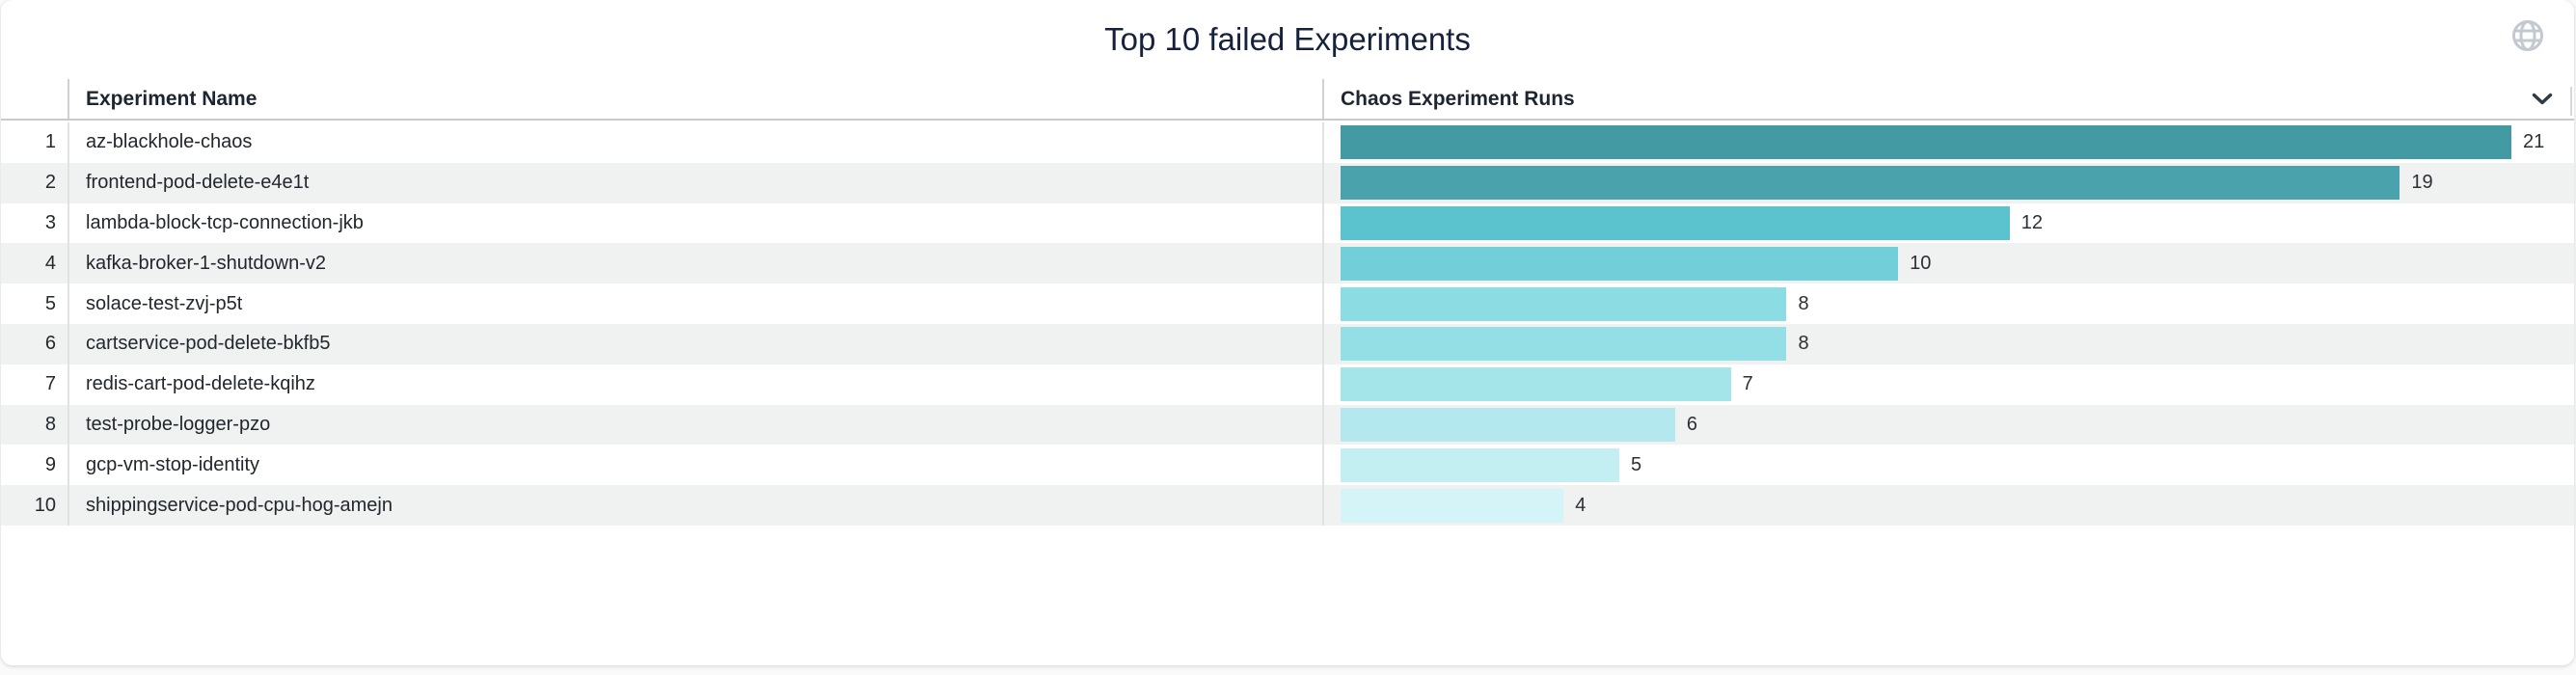  What do you see at coordinates (2542, 99) in the screenshot?
I see `chevron-down-icon` at bounding box center [2542, 99].